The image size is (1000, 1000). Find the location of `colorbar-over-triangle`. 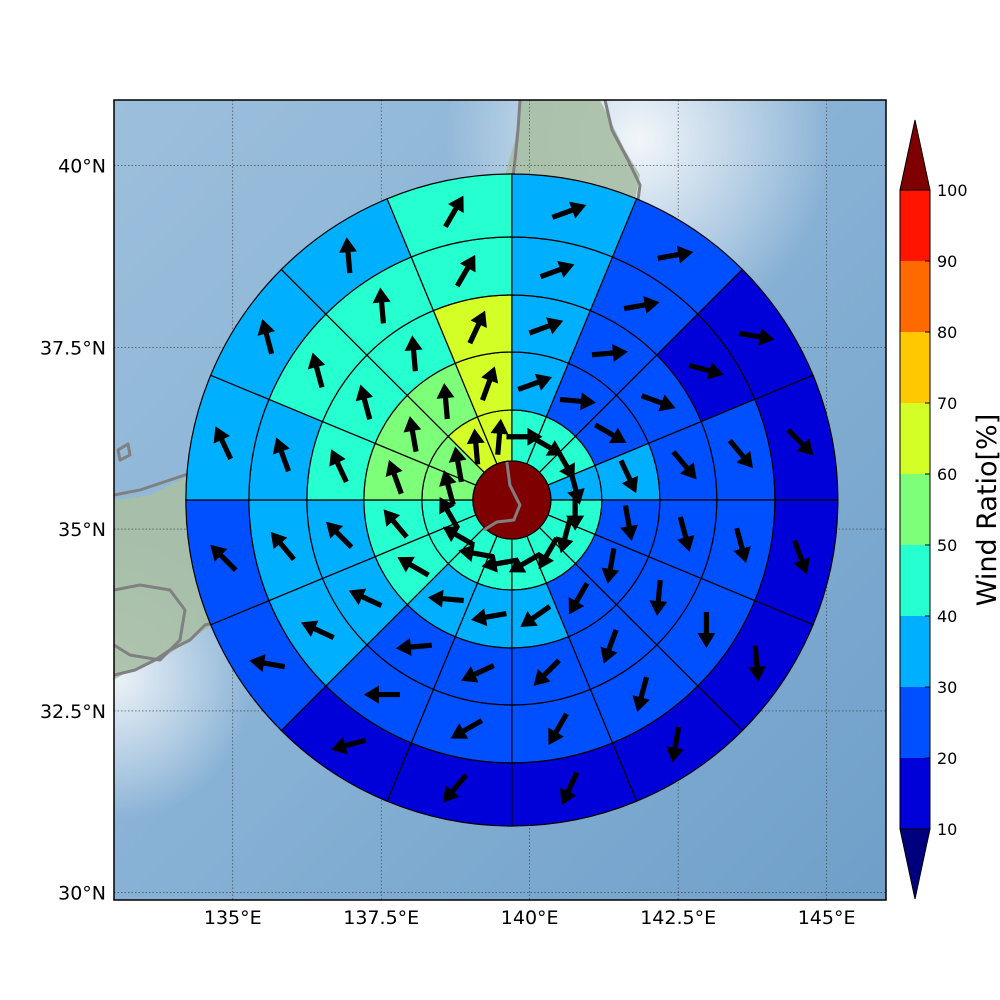

colorbar-over-triangle is located at coordinates (915, 155).